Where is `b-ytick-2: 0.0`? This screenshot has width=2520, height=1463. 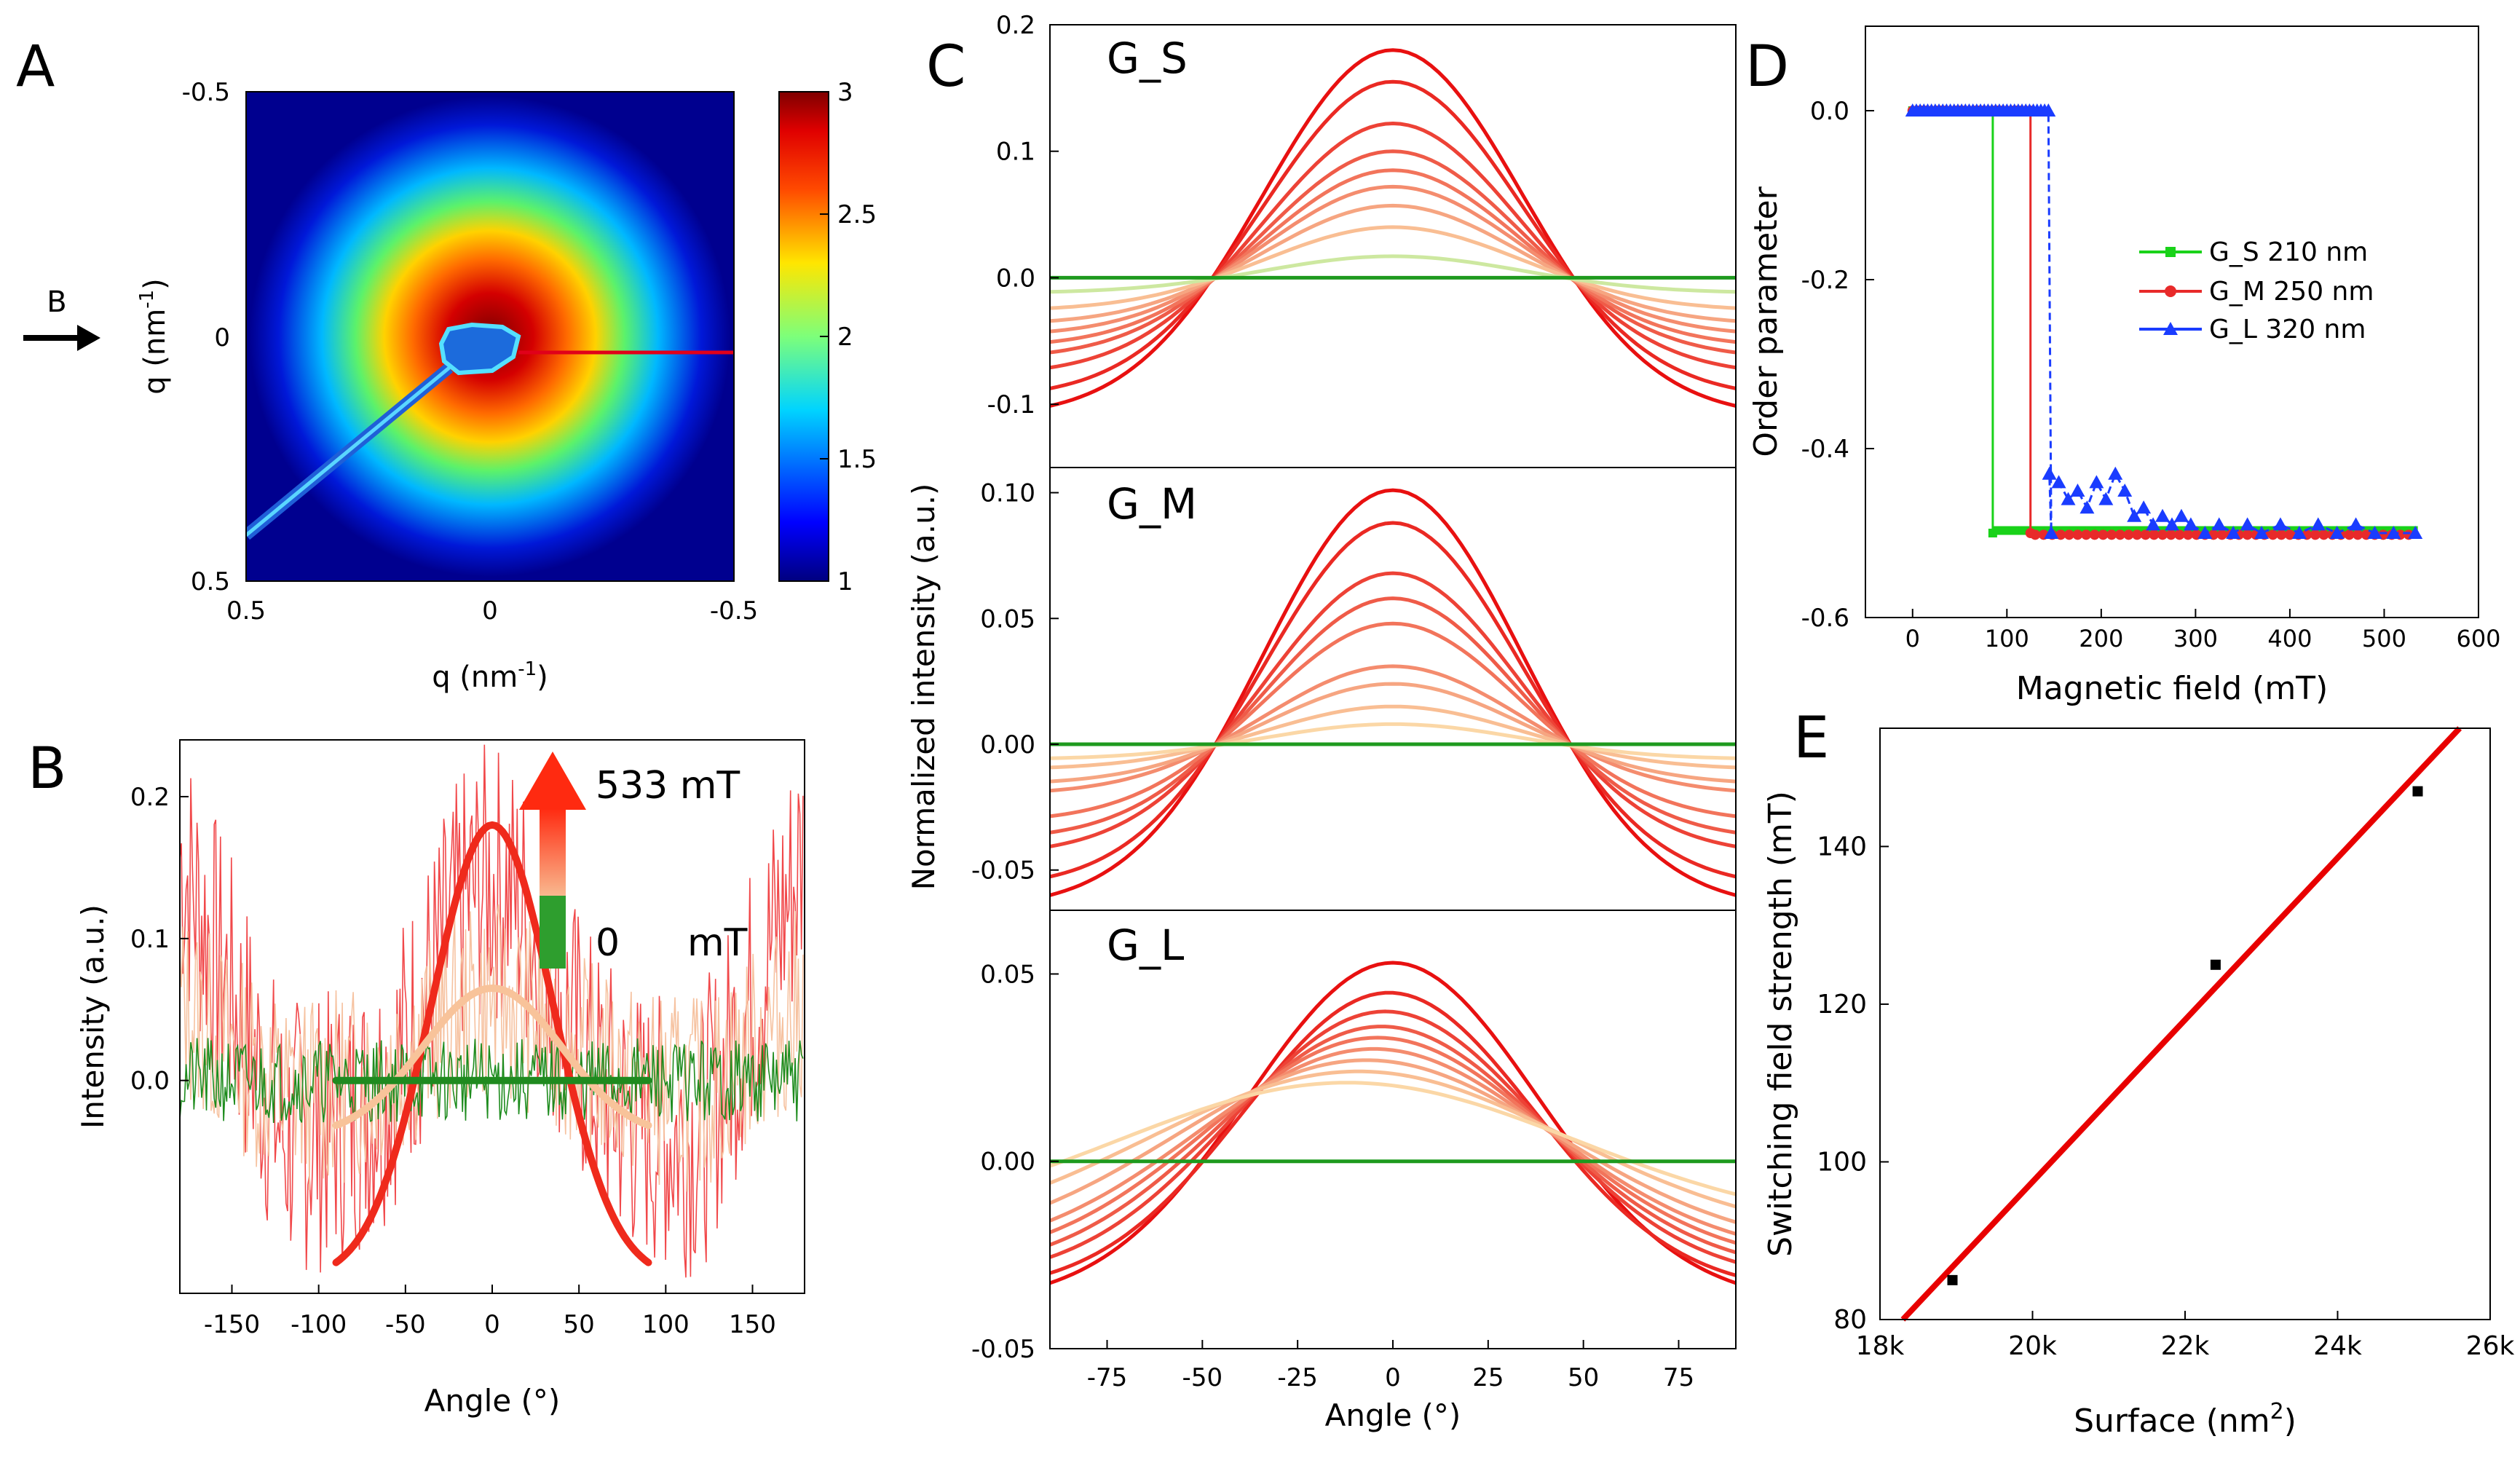
b-ytick-2: 0.0 is located at coordinates (150, 1081).